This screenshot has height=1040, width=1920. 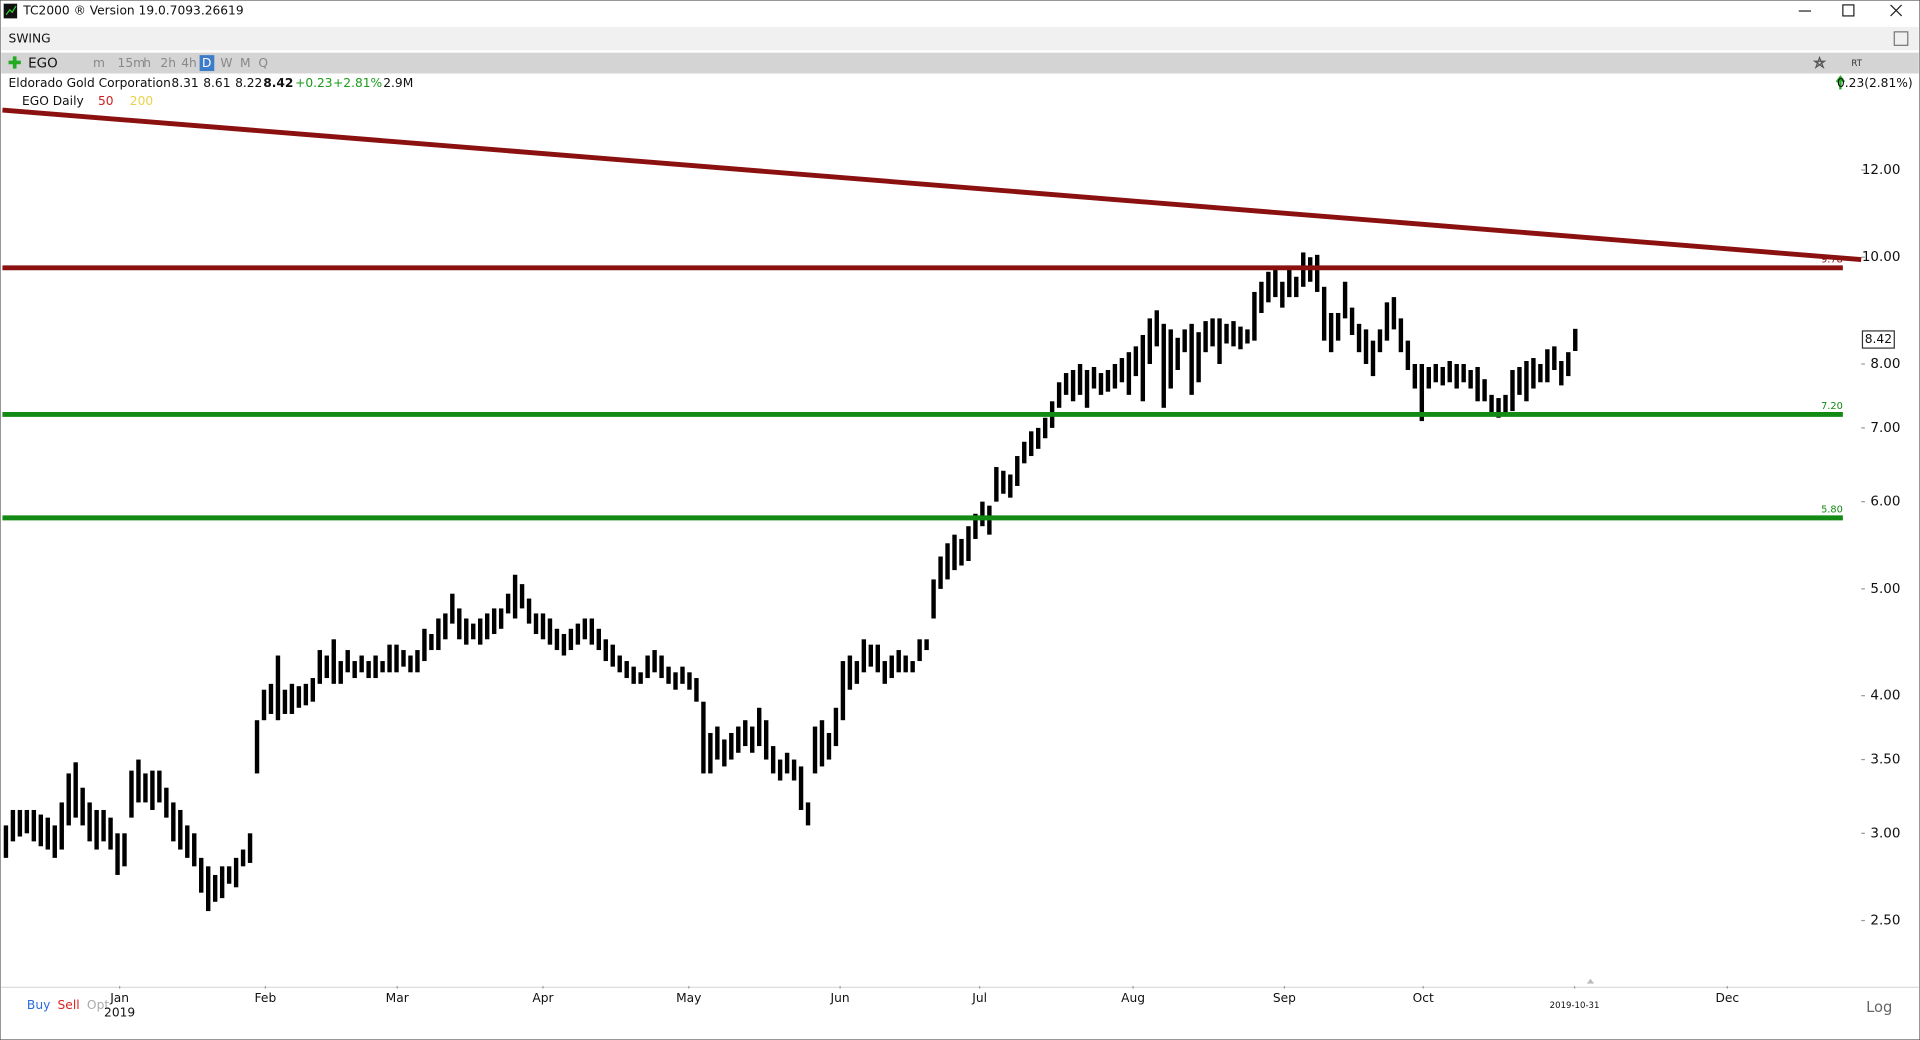 What do you see at coordinates (141, 101) in the screenshot?
I see `ma-200: 200` at bounding box center [141, 101].